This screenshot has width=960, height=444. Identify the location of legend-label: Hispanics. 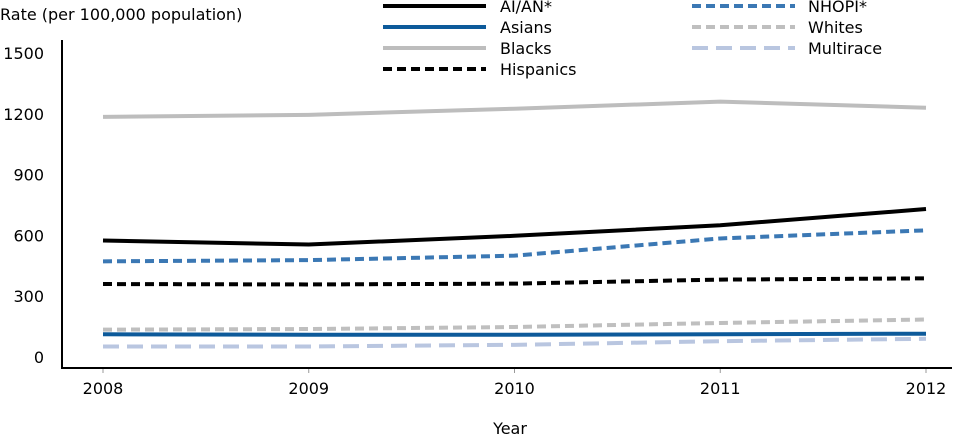
(538, 69).